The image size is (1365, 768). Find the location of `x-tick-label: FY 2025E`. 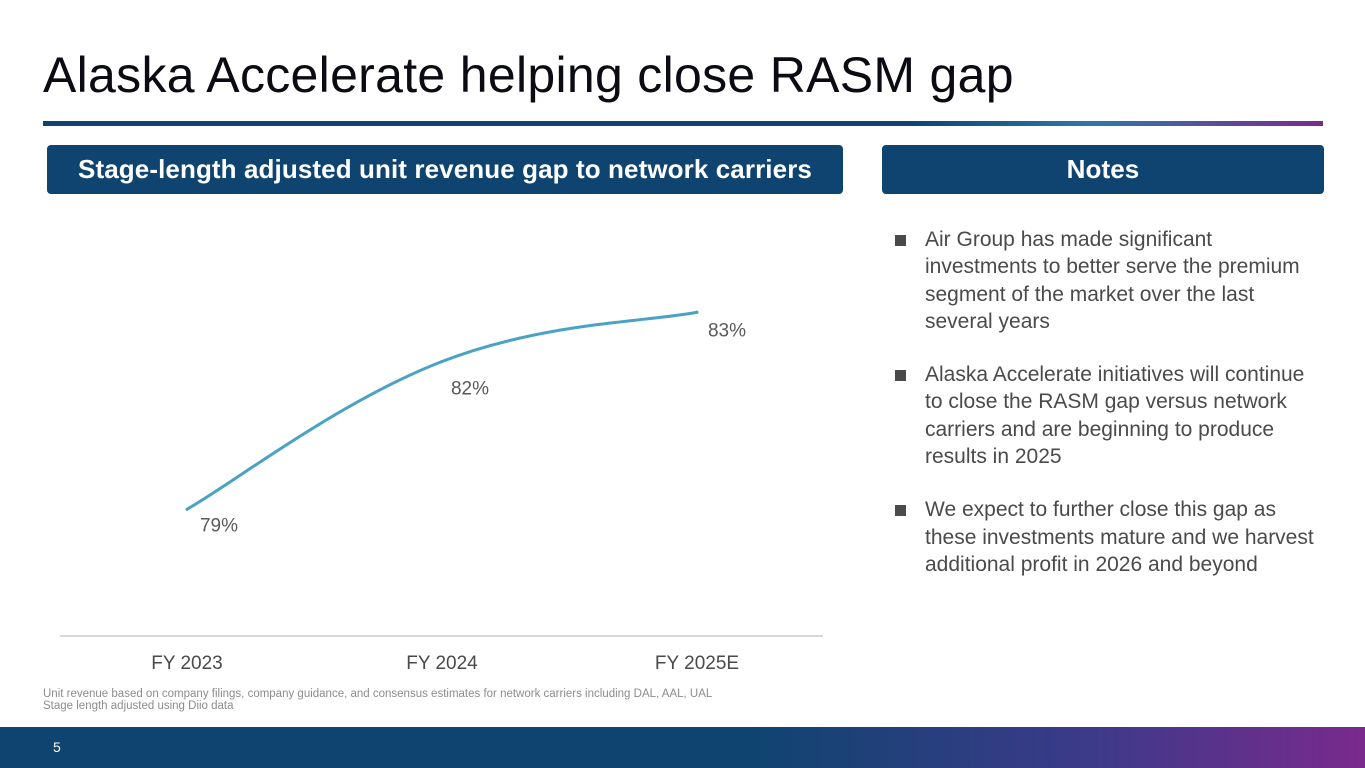

x-tick-label: FY 2025E is located at coordinates (697, 663).